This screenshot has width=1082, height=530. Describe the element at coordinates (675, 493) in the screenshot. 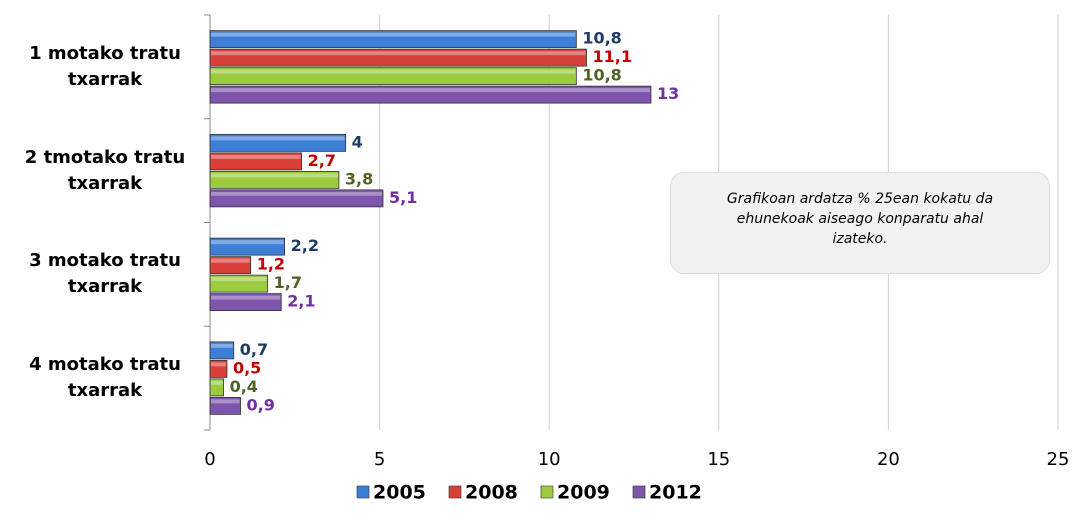

I see `legend-label: 2012` at that location.